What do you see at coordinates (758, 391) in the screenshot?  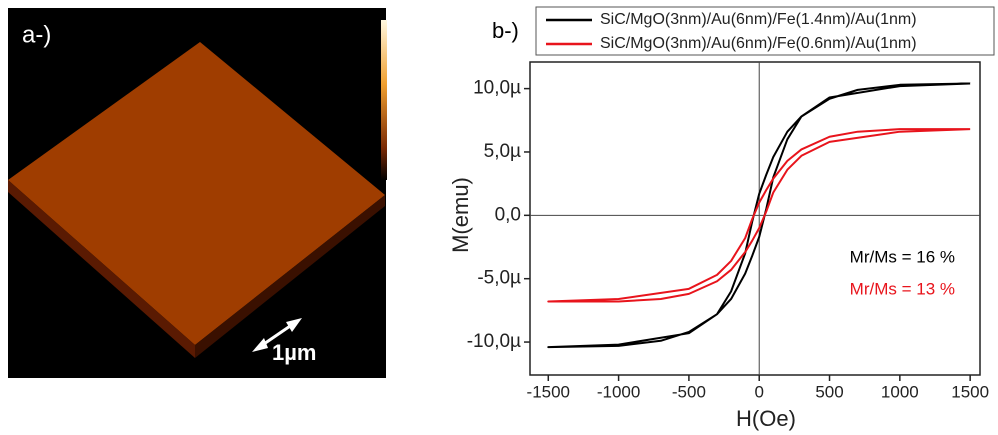 I see `x-tick-label: 0` at bounding box center [758, 391].